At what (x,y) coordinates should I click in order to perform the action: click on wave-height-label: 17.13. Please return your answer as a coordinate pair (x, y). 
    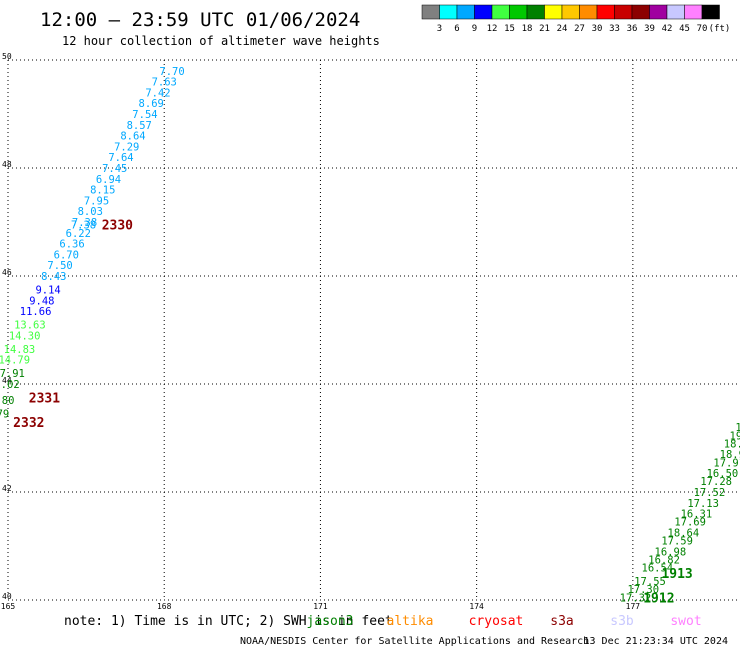
    Looking at the image, I should click on (703, 504).